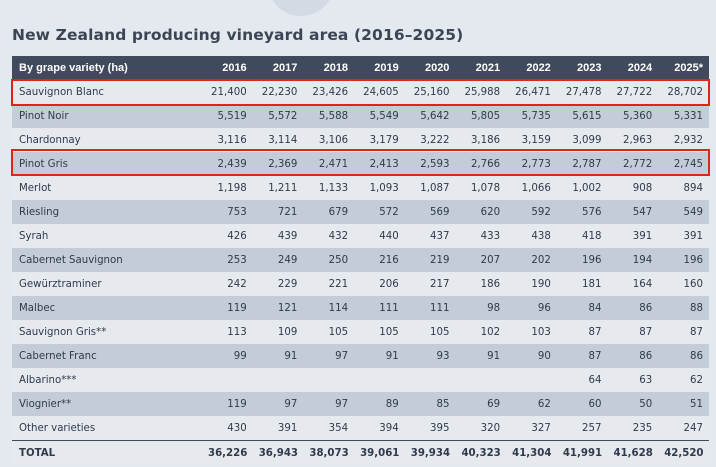 The height and width of the screenshot is (467, 716). I want to click on variety-label: Cabernet Sauvignon, so click(107, 260).